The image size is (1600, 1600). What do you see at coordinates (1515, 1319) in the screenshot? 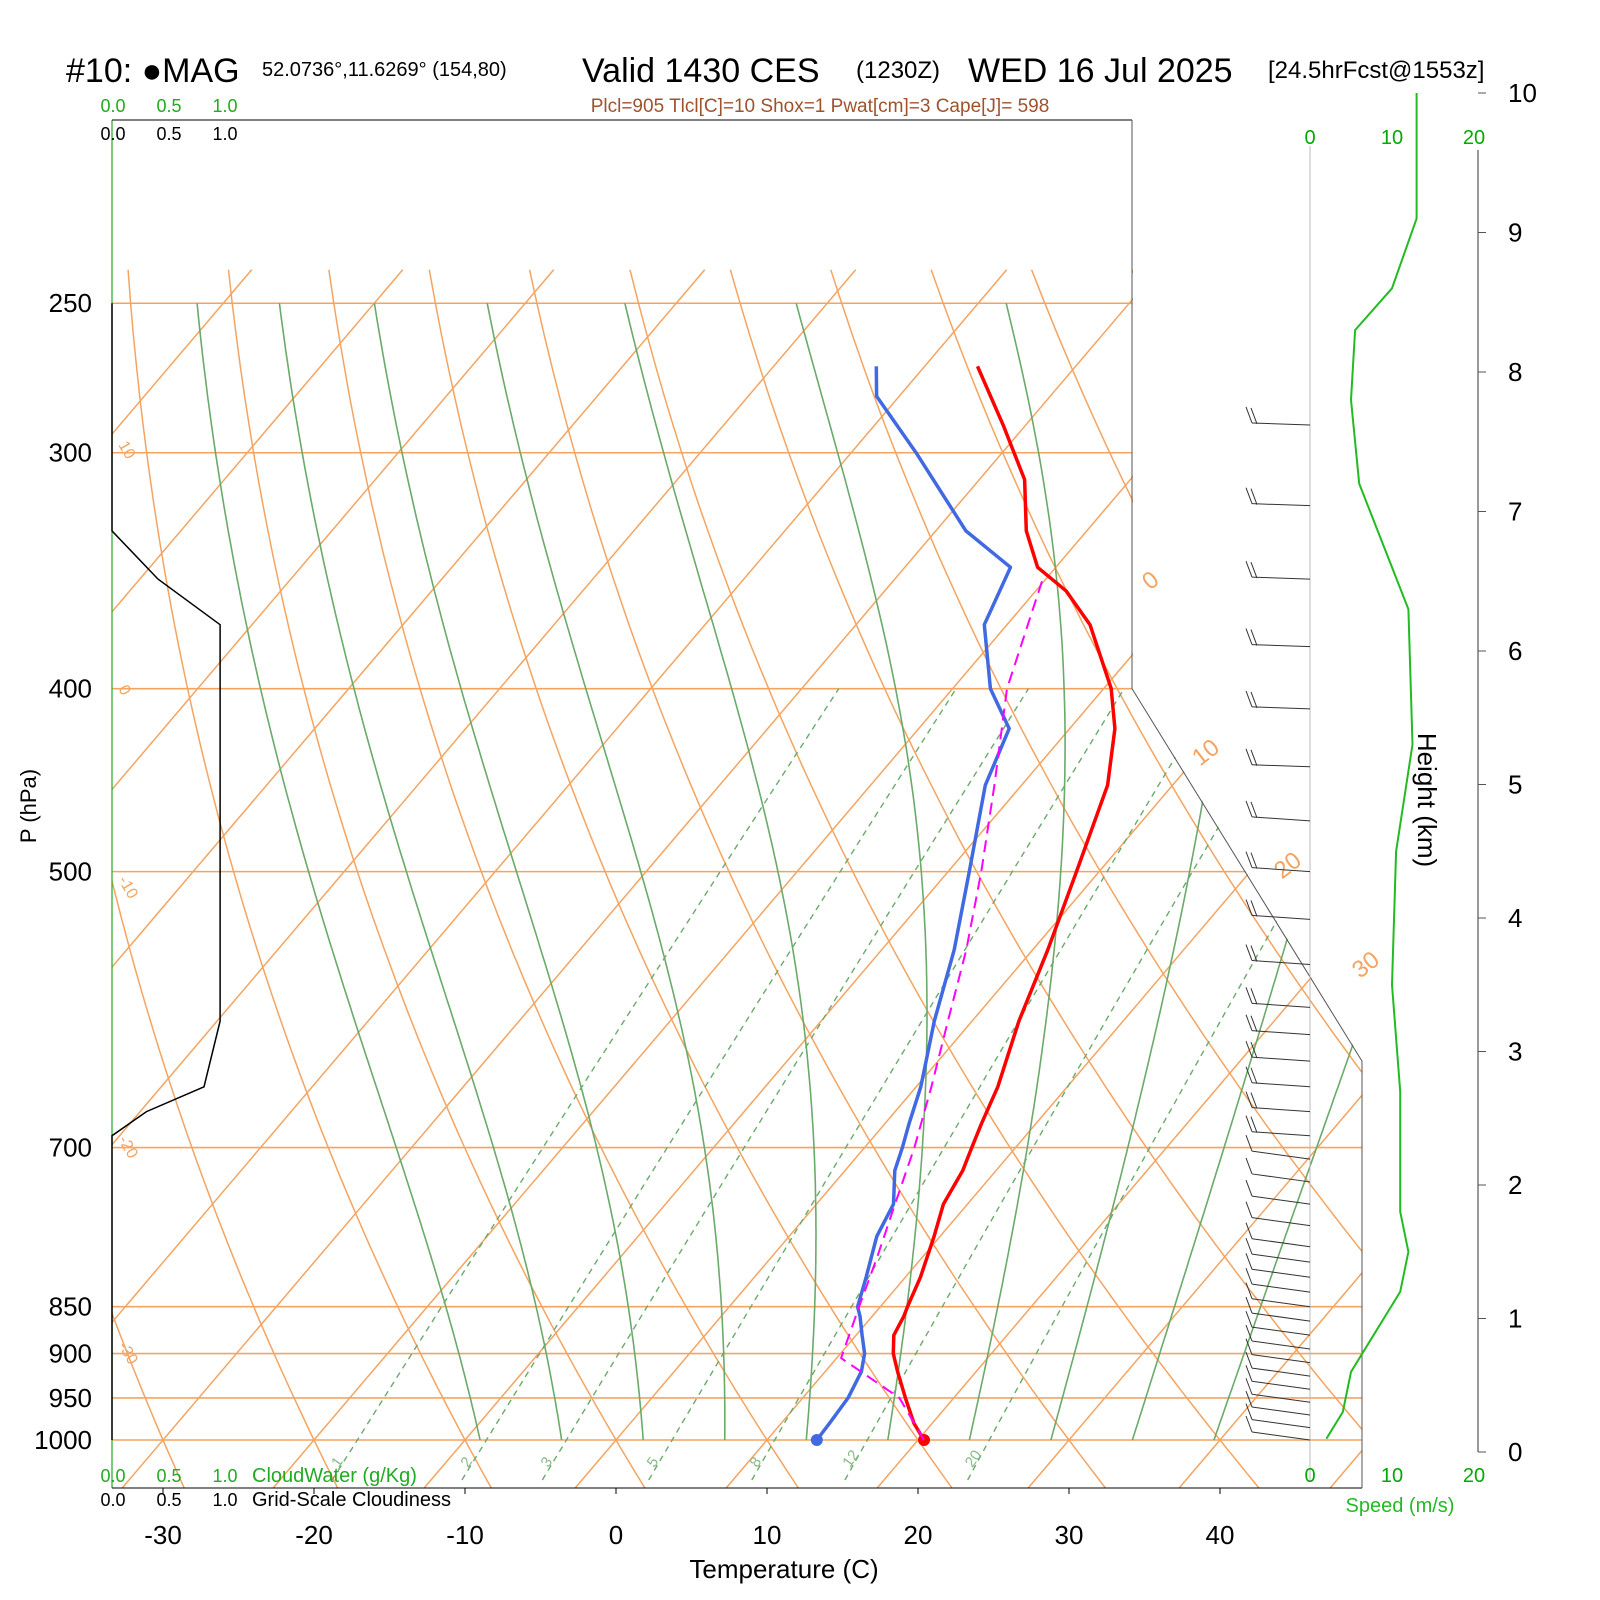
I see `height-tick-label: 1` at bounding box center [1515, 1319].